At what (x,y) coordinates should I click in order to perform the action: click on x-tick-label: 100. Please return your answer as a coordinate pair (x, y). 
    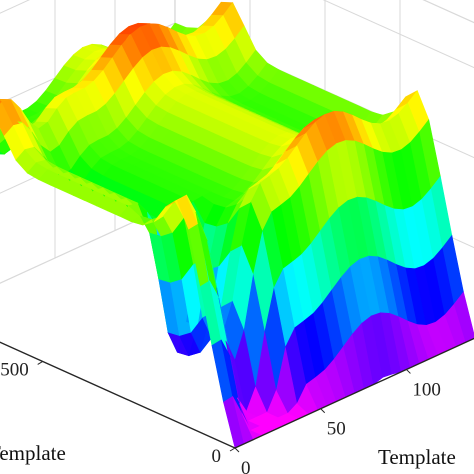
    Looking at the image, I should click on (426, 389).